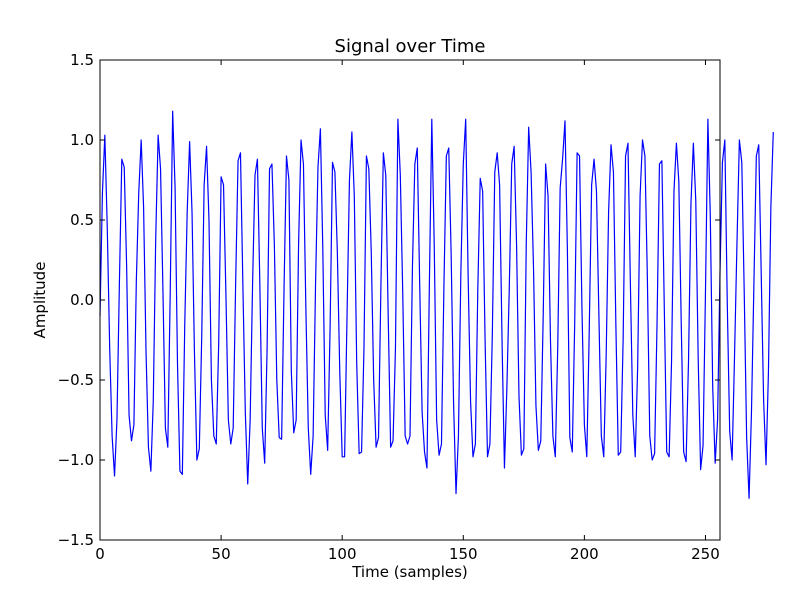  Describe the element at coordinates (40, 300) in the screenshot. I see `y-axis-label: Amplitude` at that location.